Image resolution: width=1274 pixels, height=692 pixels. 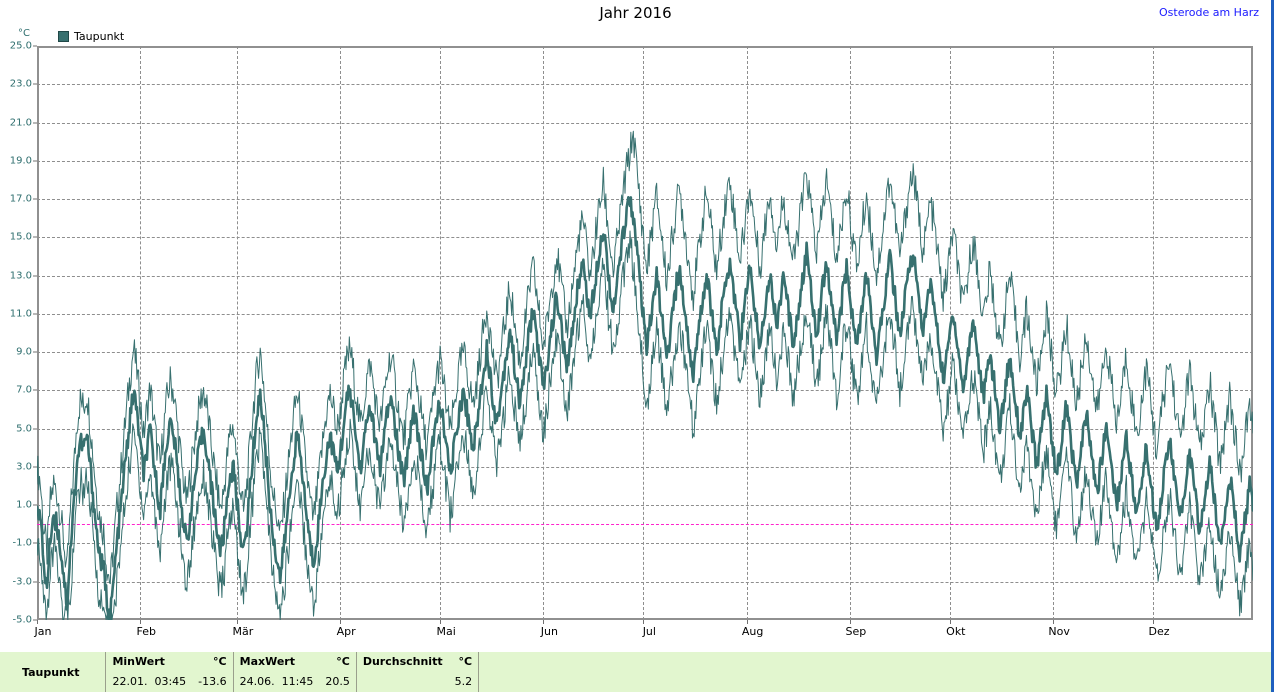 What do you see at coordinates (337, 681) in the screenshot?
I see `max-value: 20.5` at bounding box center [337, 681].